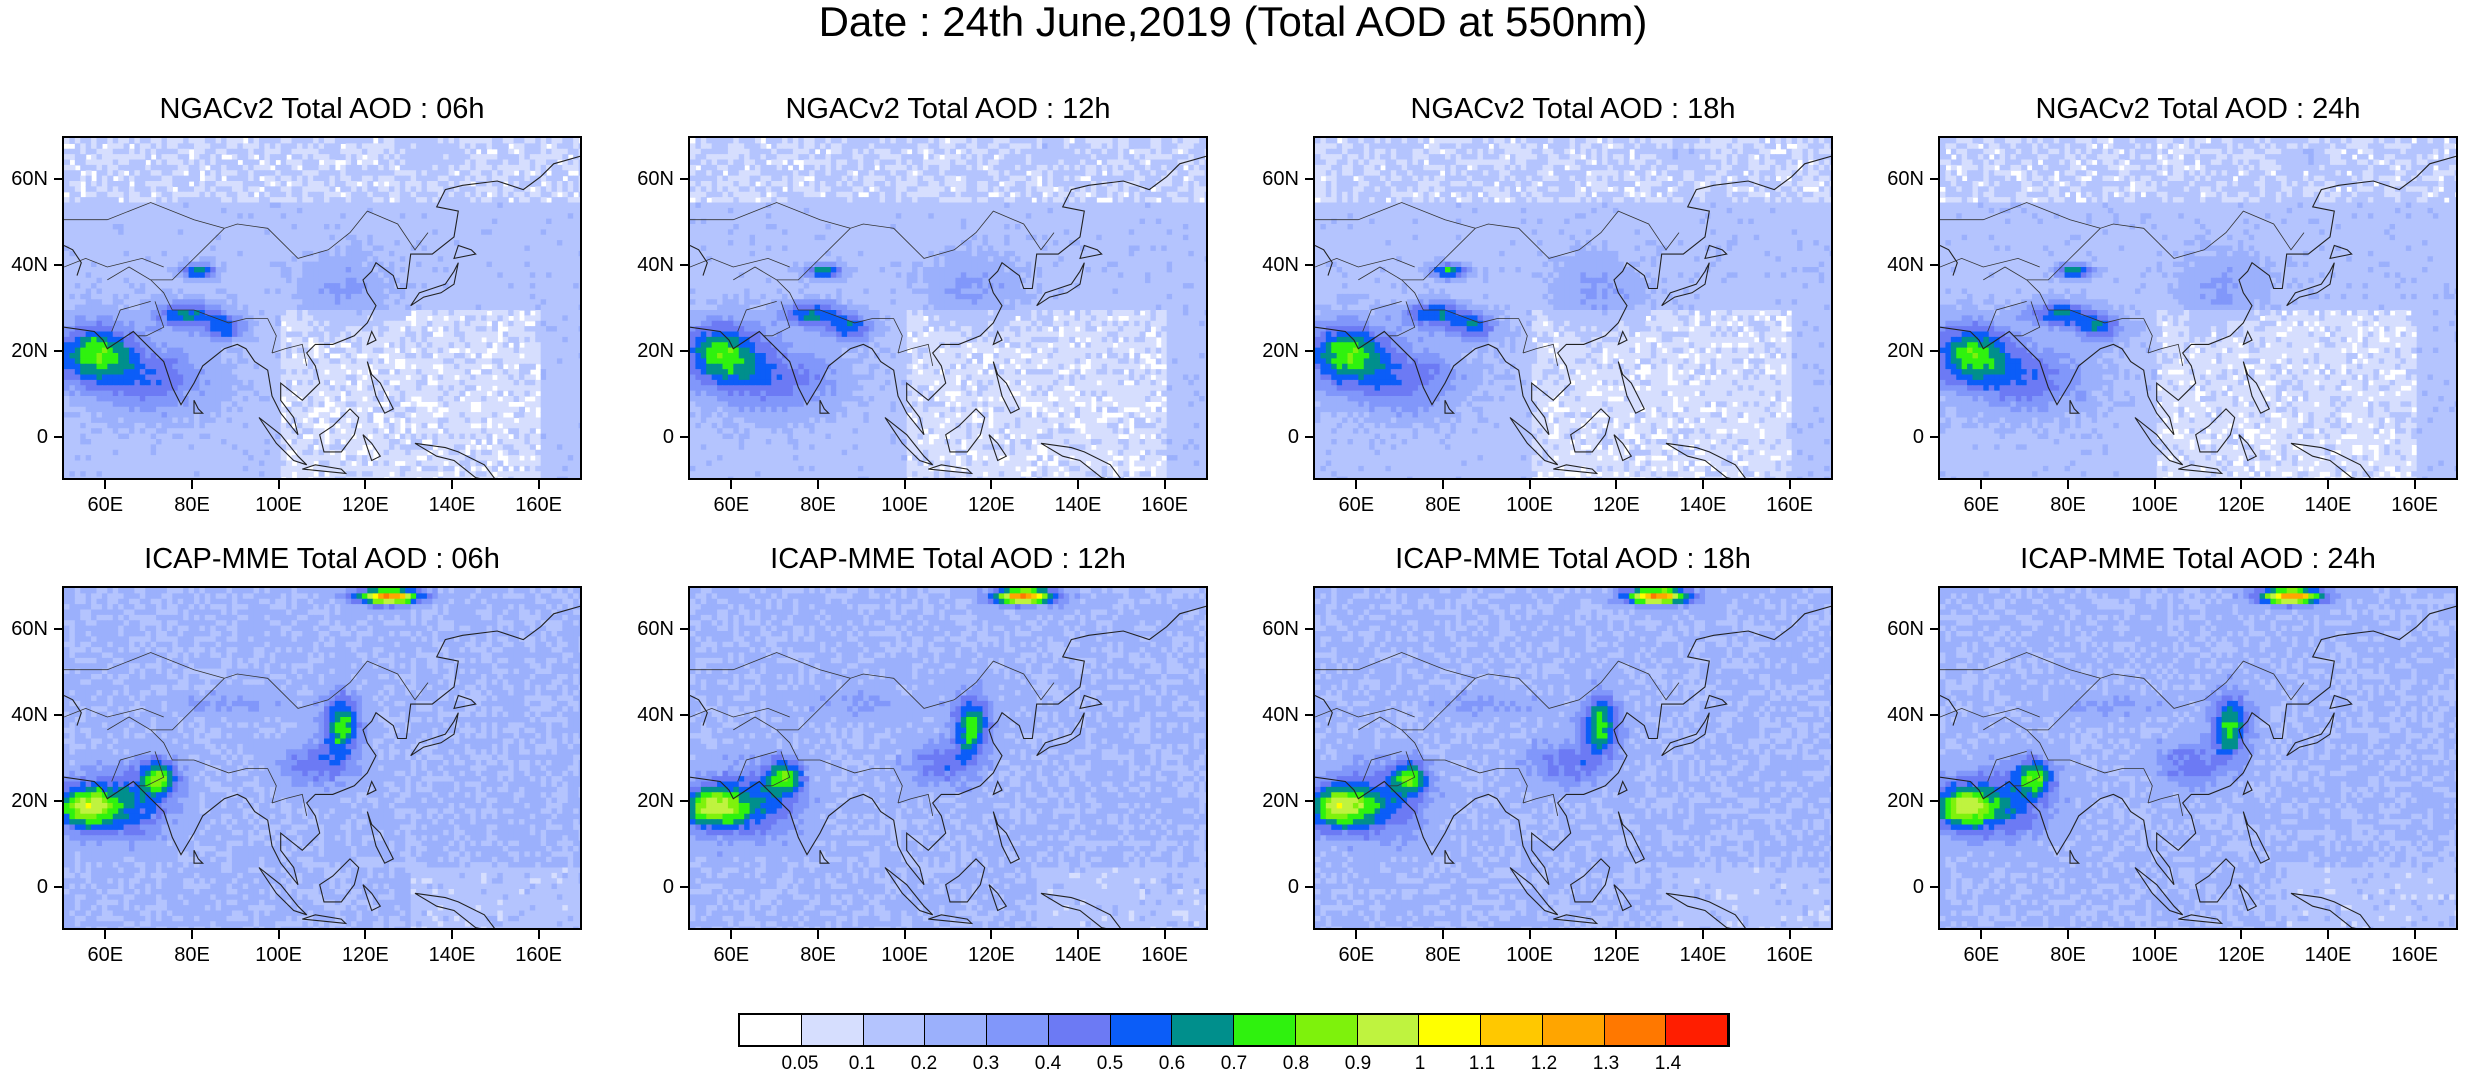 The width and height of the screenshot is (2466, 1074). Describe the element at coordinates (862, 1064) in the screenshot. I see `colorbar-label: 0.1` at that location.